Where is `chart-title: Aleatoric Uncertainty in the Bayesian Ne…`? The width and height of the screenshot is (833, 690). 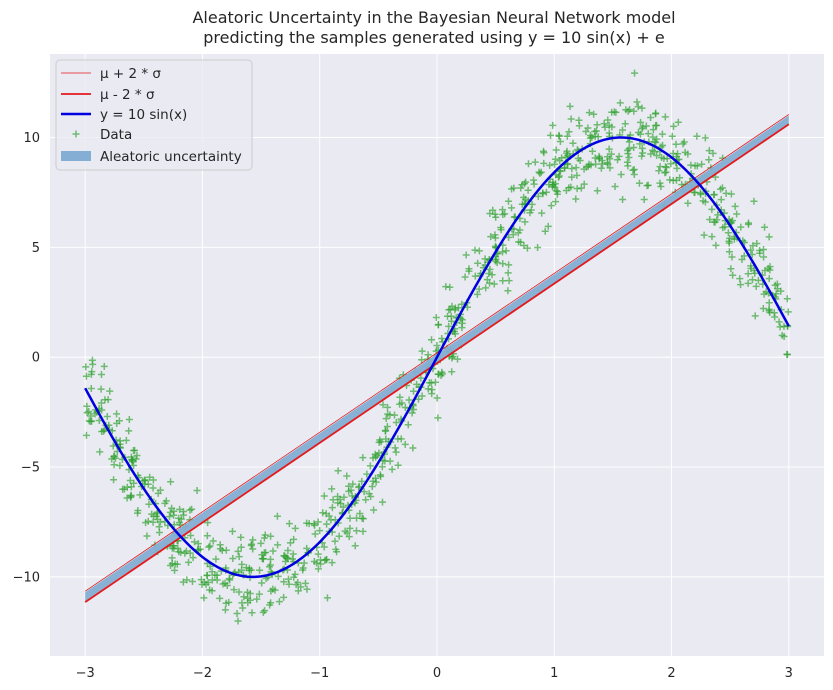 chart-title: Aleatoric Uncertainty in the Bayesian Ne… is located at coordinates (416, 28).